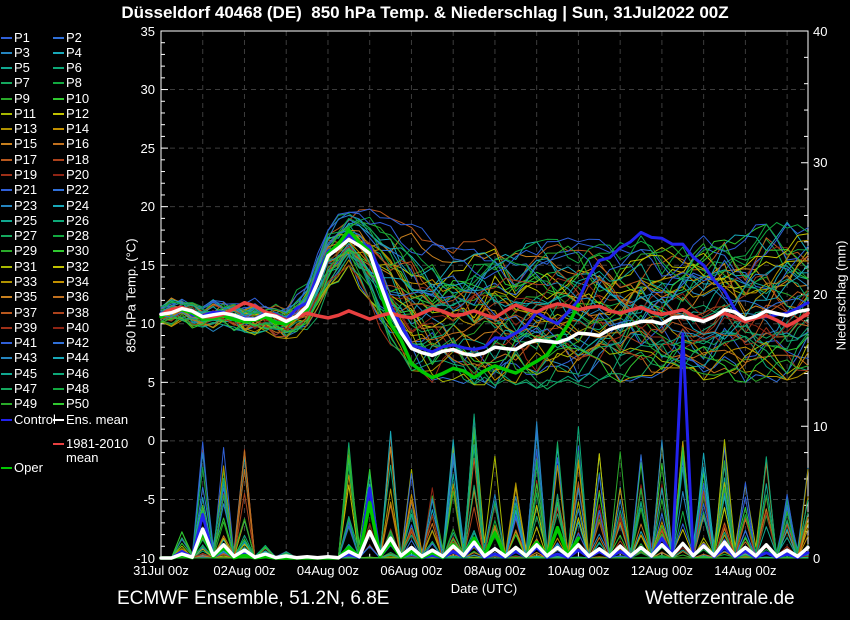 The height and width of the screenshot is (620, 850). Describe the element at coordinates (90, 452) in the screenshot. I see `legend-climate-mean: 1981-2010 mean` at that location.